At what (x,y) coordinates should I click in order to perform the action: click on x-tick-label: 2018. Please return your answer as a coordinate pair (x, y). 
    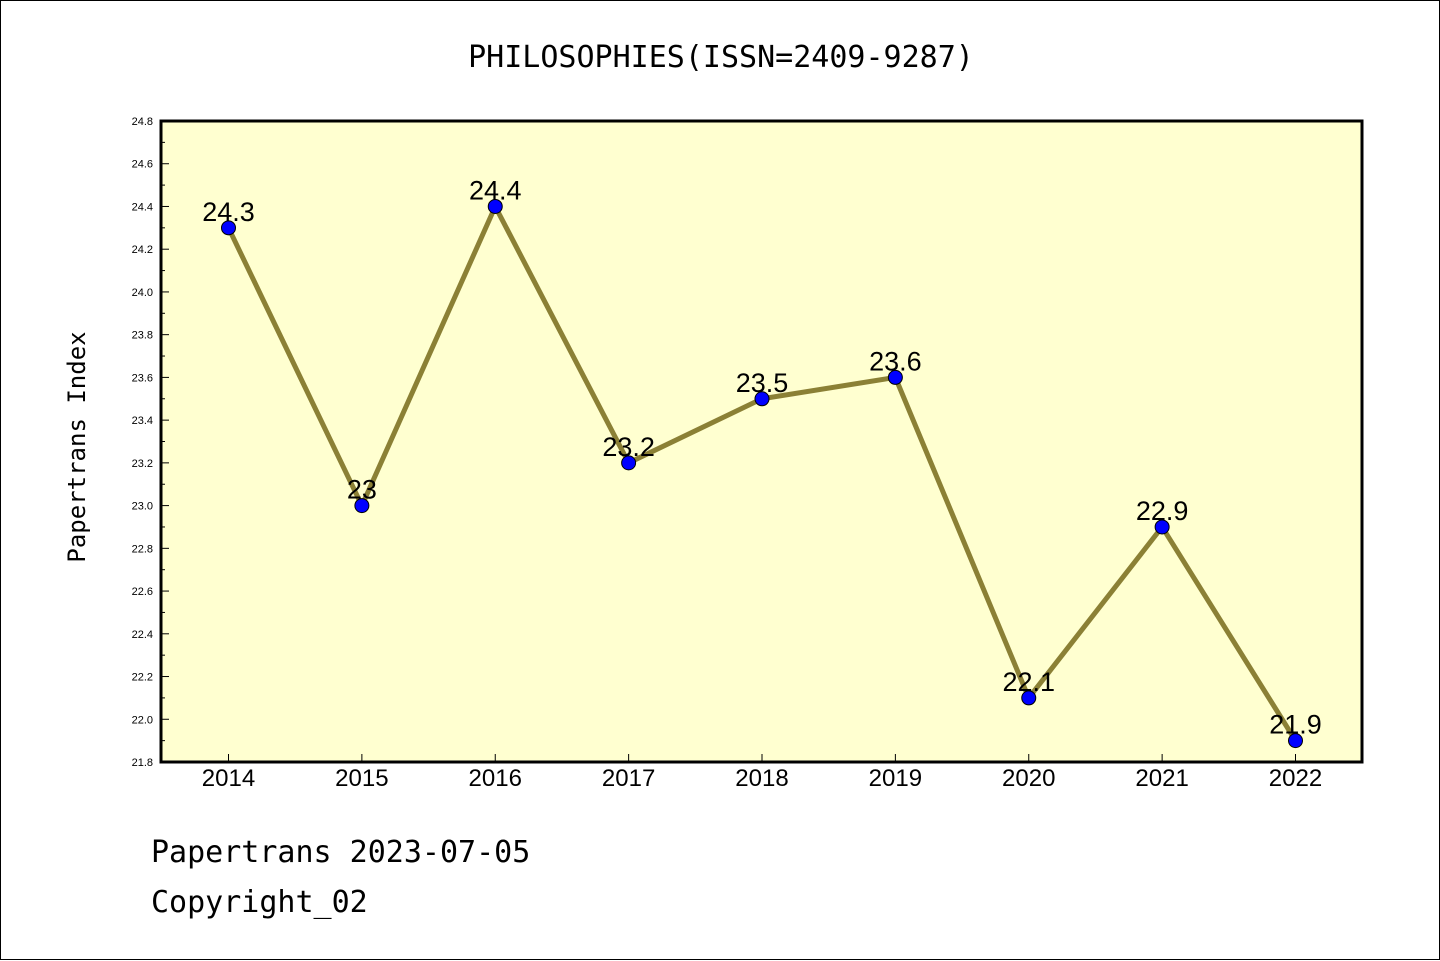
    Looking at the image, I should click on (761, 778).